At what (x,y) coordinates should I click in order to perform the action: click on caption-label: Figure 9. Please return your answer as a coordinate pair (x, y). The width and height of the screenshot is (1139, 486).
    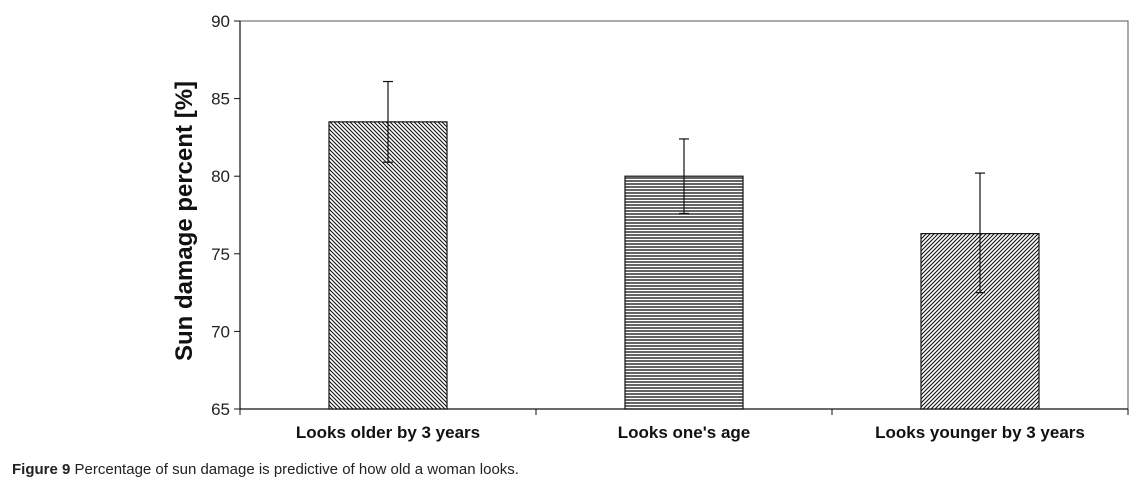
    Looking at the image, I should click on (41, 469).